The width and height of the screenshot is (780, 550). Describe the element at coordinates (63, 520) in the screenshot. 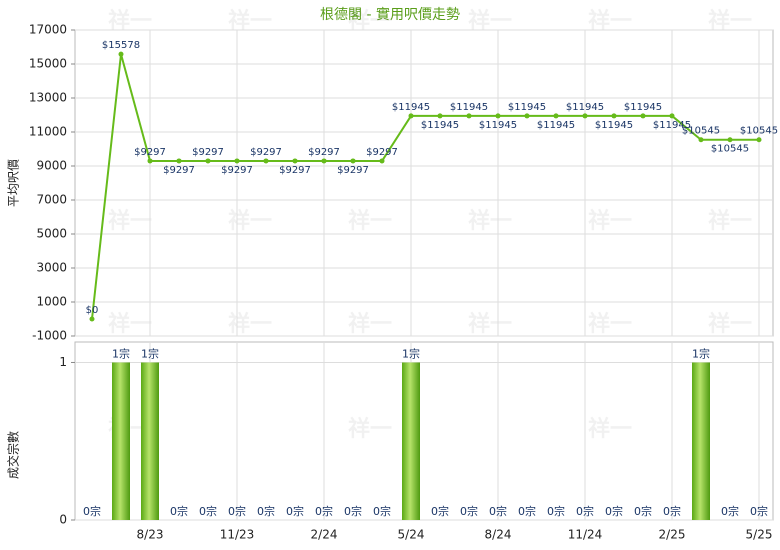

I see `y-tick-label: 0` at that location.